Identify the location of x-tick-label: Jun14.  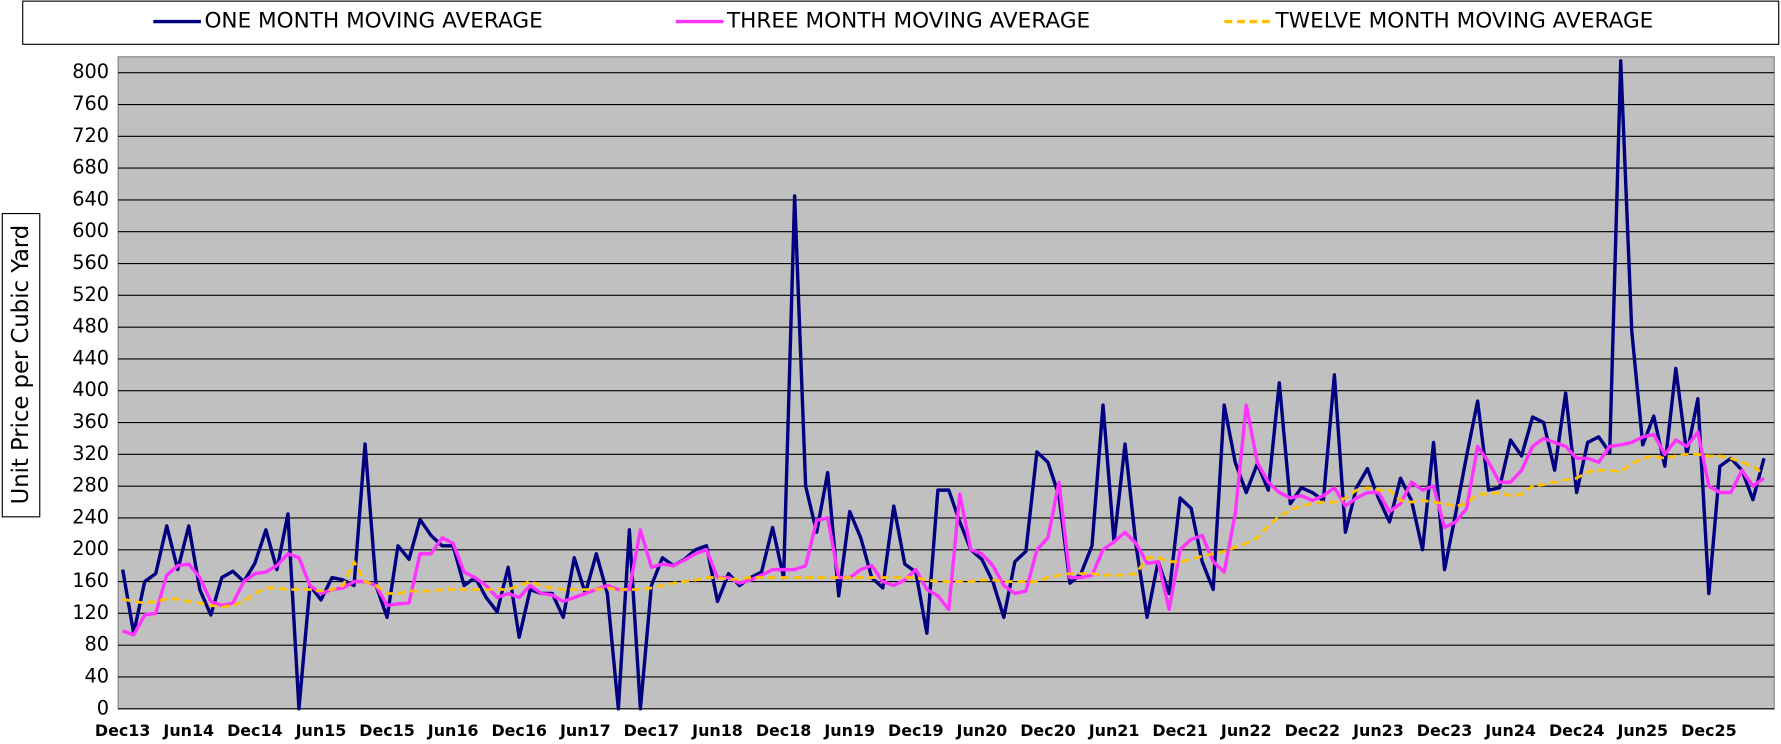
(188, 730).